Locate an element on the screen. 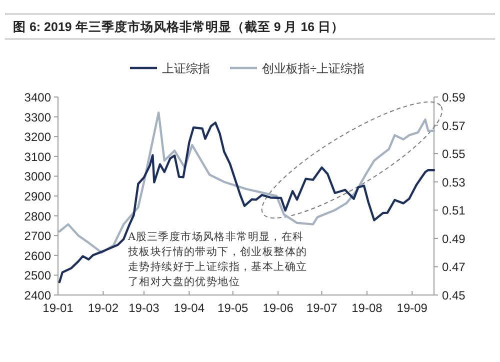 The image size is (500, 362). y-tick-label: 2400 is located at coordinates (38, 295).